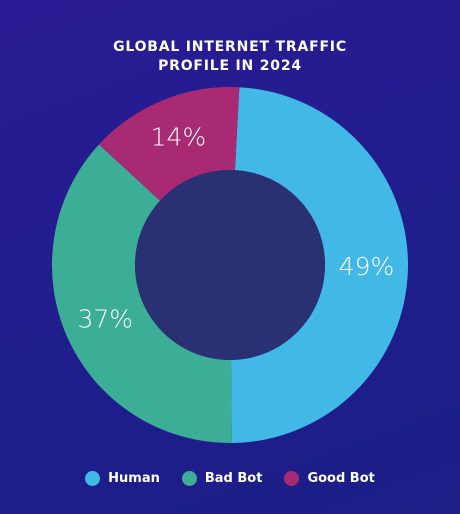  I want to click on legend-item: Human, so click(122, 478).